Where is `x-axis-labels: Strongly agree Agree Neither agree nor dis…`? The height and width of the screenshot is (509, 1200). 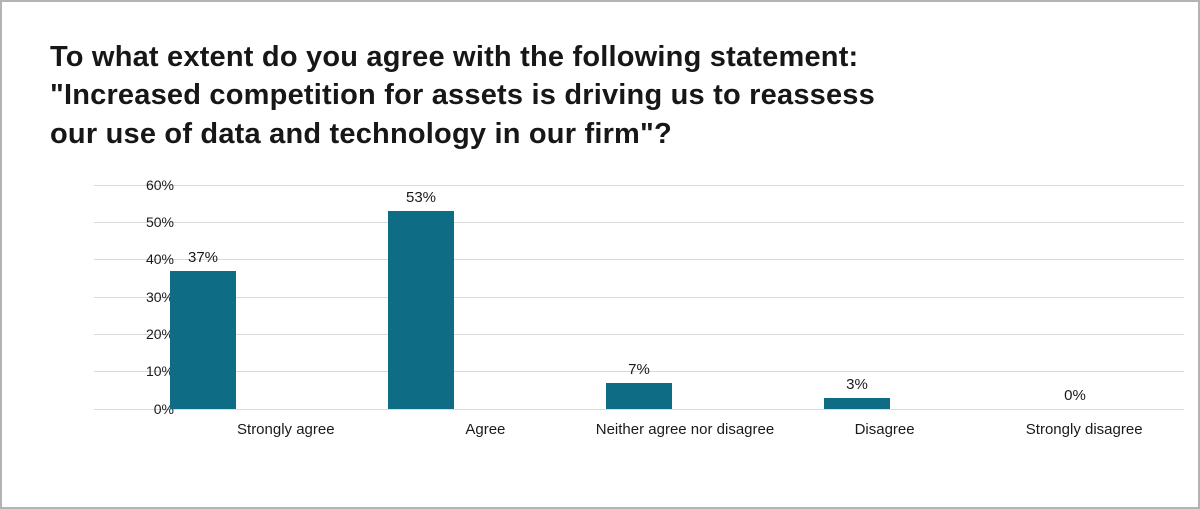 x-axis-labels: Strongly agree Agree Neither agree nor dis… is located at coordinates (639, 429).